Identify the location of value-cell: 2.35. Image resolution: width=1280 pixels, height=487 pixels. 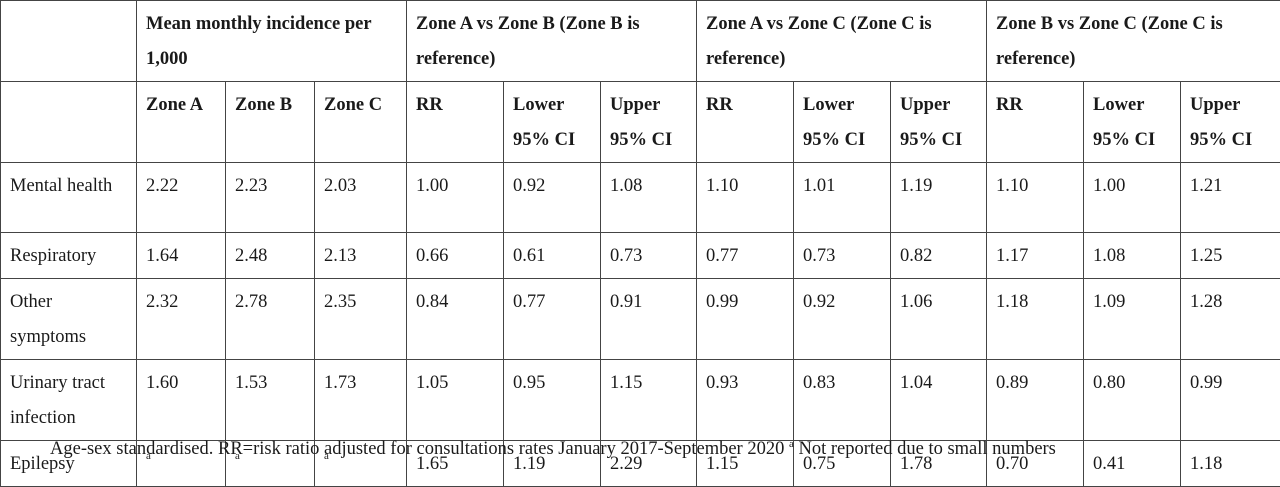
(361, 319).